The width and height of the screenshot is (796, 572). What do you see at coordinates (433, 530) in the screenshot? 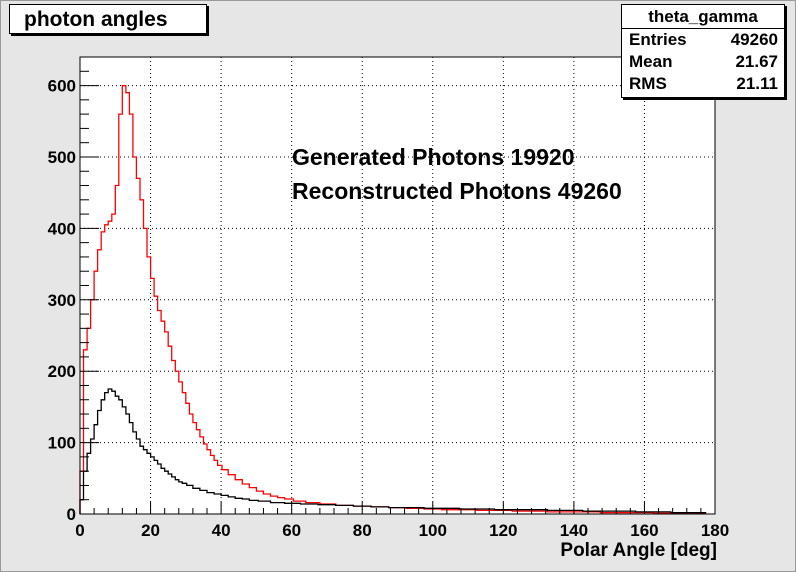
I see `x-tick-label: 100` at bounding box center [433, 530].